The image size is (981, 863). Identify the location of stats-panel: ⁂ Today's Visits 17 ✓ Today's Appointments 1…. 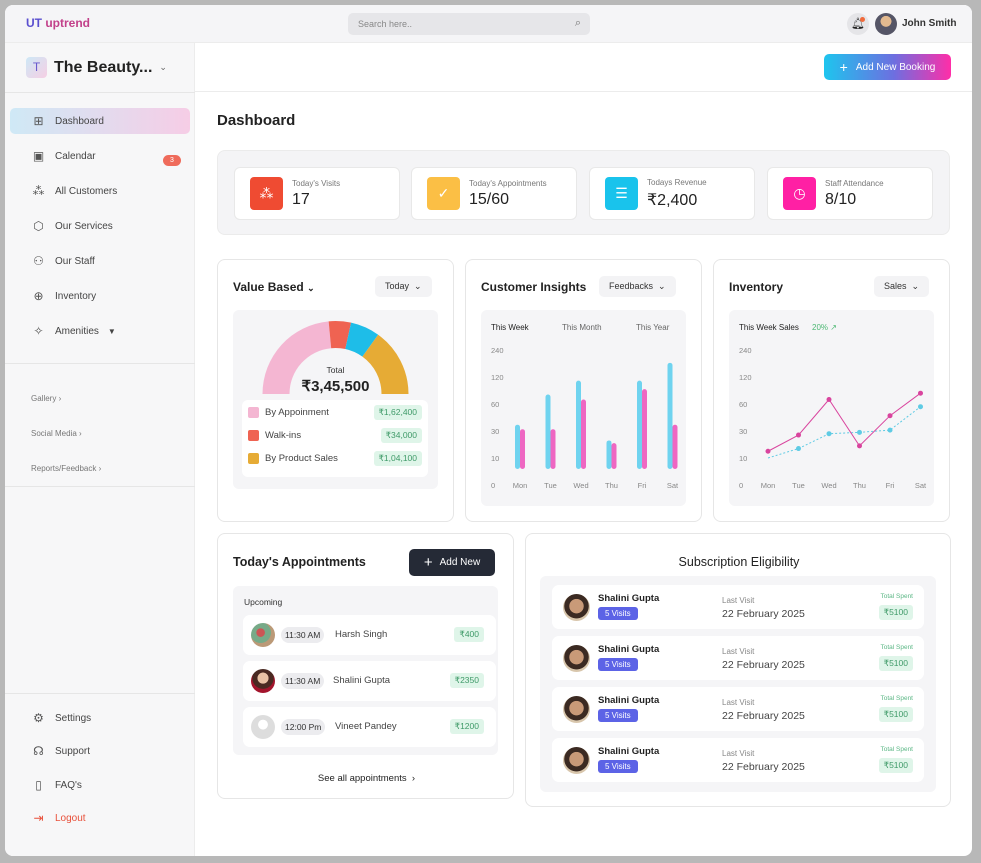
(583, 192).